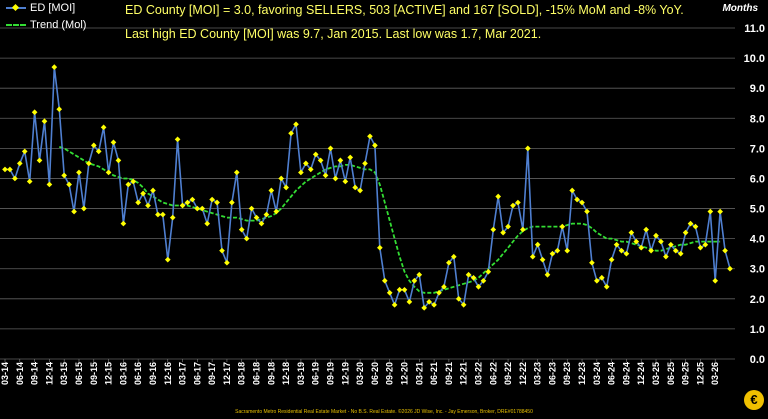 The height and width of the screenshot is (419, 768). What do you see at coordinates (168, 373) in the screenshot?
I see `x-tick-label: 12-16` at bounding box center [168, 373].